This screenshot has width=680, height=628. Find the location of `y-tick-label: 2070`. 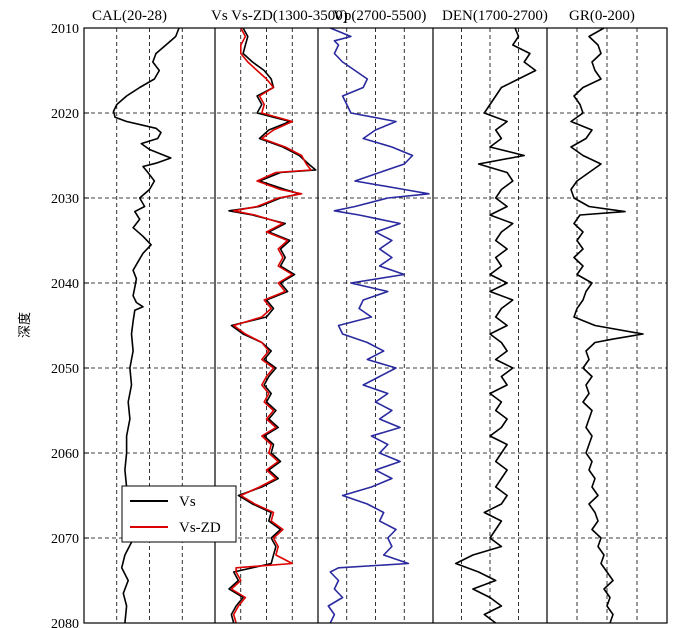

y-tick-label: 2070 is located at coordinates (65, 539).